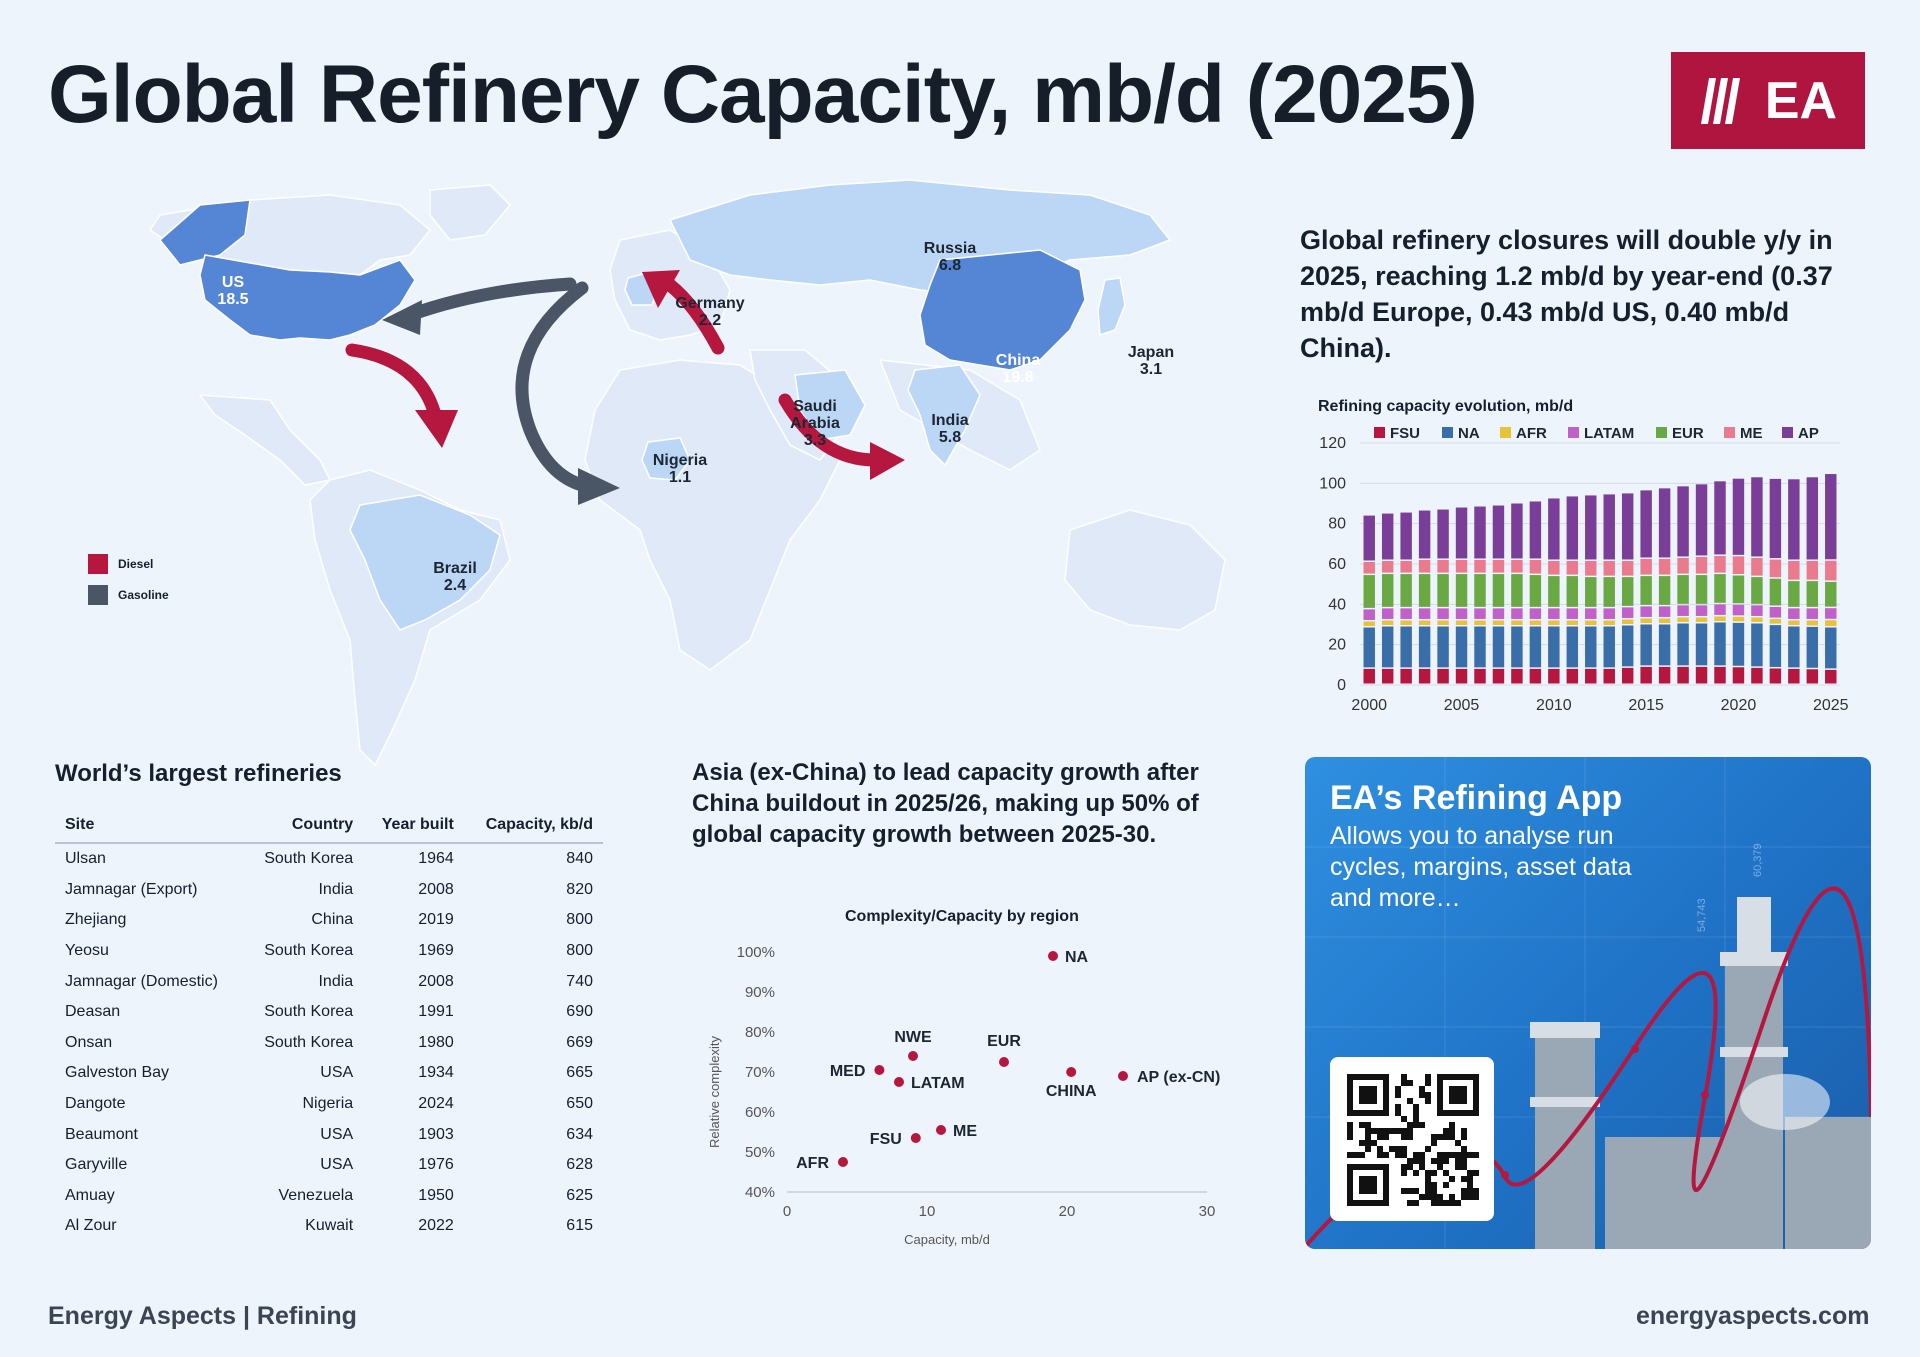 The image size is (1920, 1357). I want to click on scatter-y-tick-label: 40%, so click(760, 1192).